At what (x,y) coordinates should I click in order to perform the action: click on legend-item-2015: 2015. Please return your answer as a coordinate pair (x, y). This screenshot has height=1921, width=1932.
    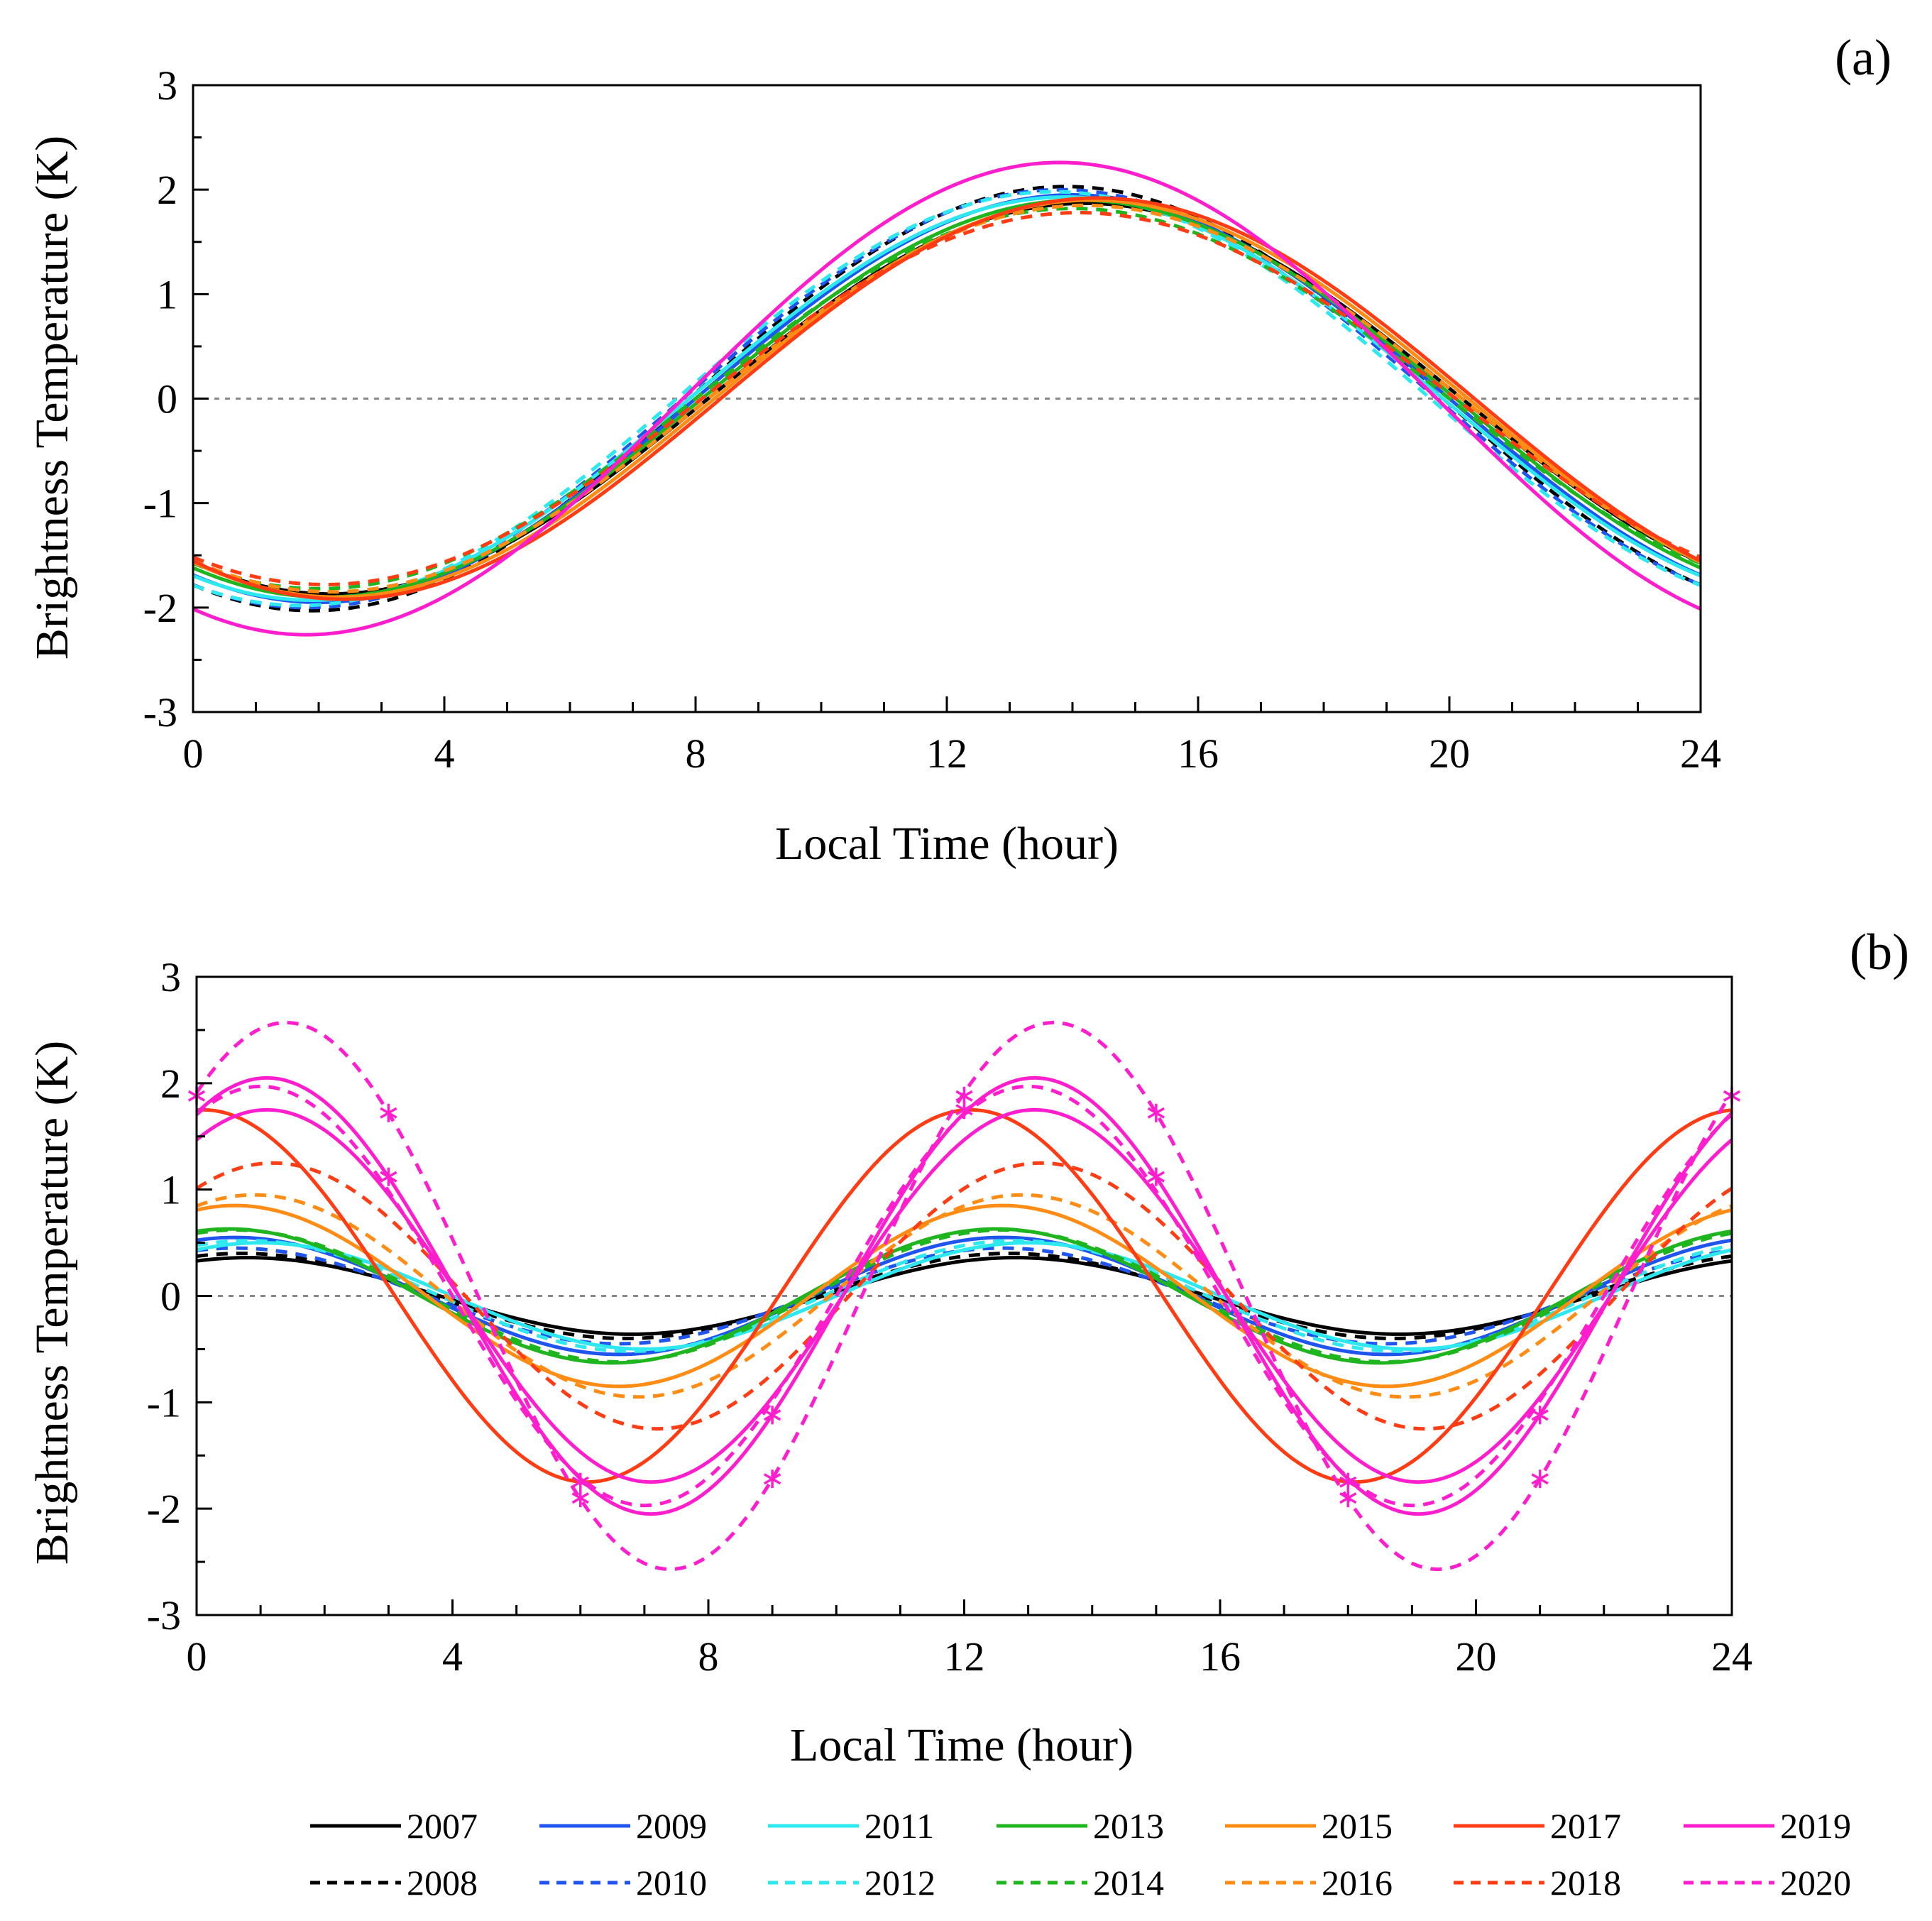
    Looking at the image, I should click on (1309, 1826).